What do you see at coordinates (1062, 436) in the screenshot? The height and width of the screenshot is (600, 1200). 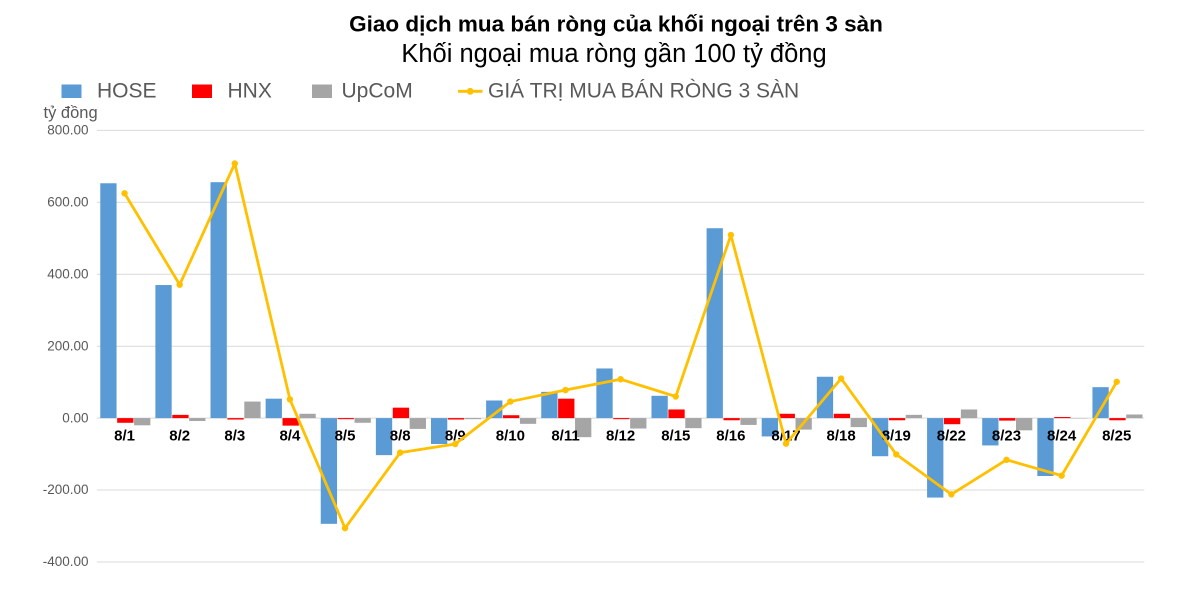 I see `svg-text: 8/24` at bounding box center [1062, 436].